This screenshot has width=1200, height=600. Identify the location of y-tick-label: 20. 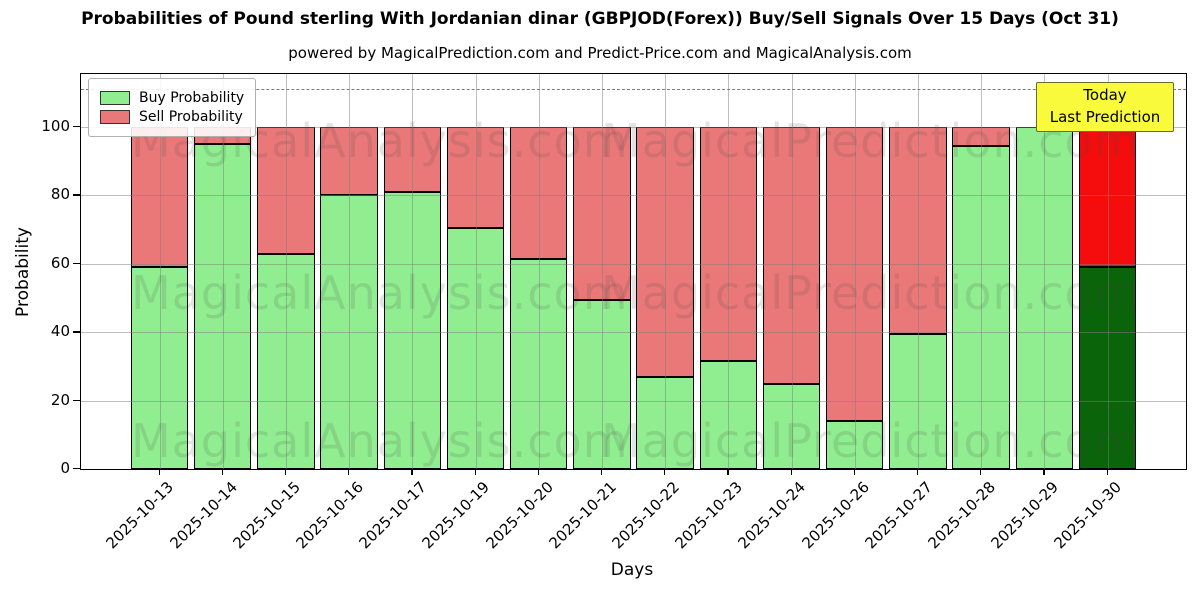
(60, 399).